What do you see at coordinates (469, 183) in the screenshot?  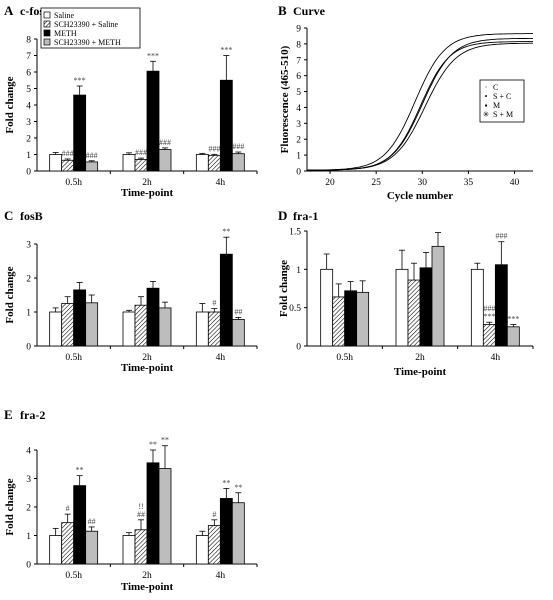 I see `x-tick-label: 35` at bounding box center [469, 183].